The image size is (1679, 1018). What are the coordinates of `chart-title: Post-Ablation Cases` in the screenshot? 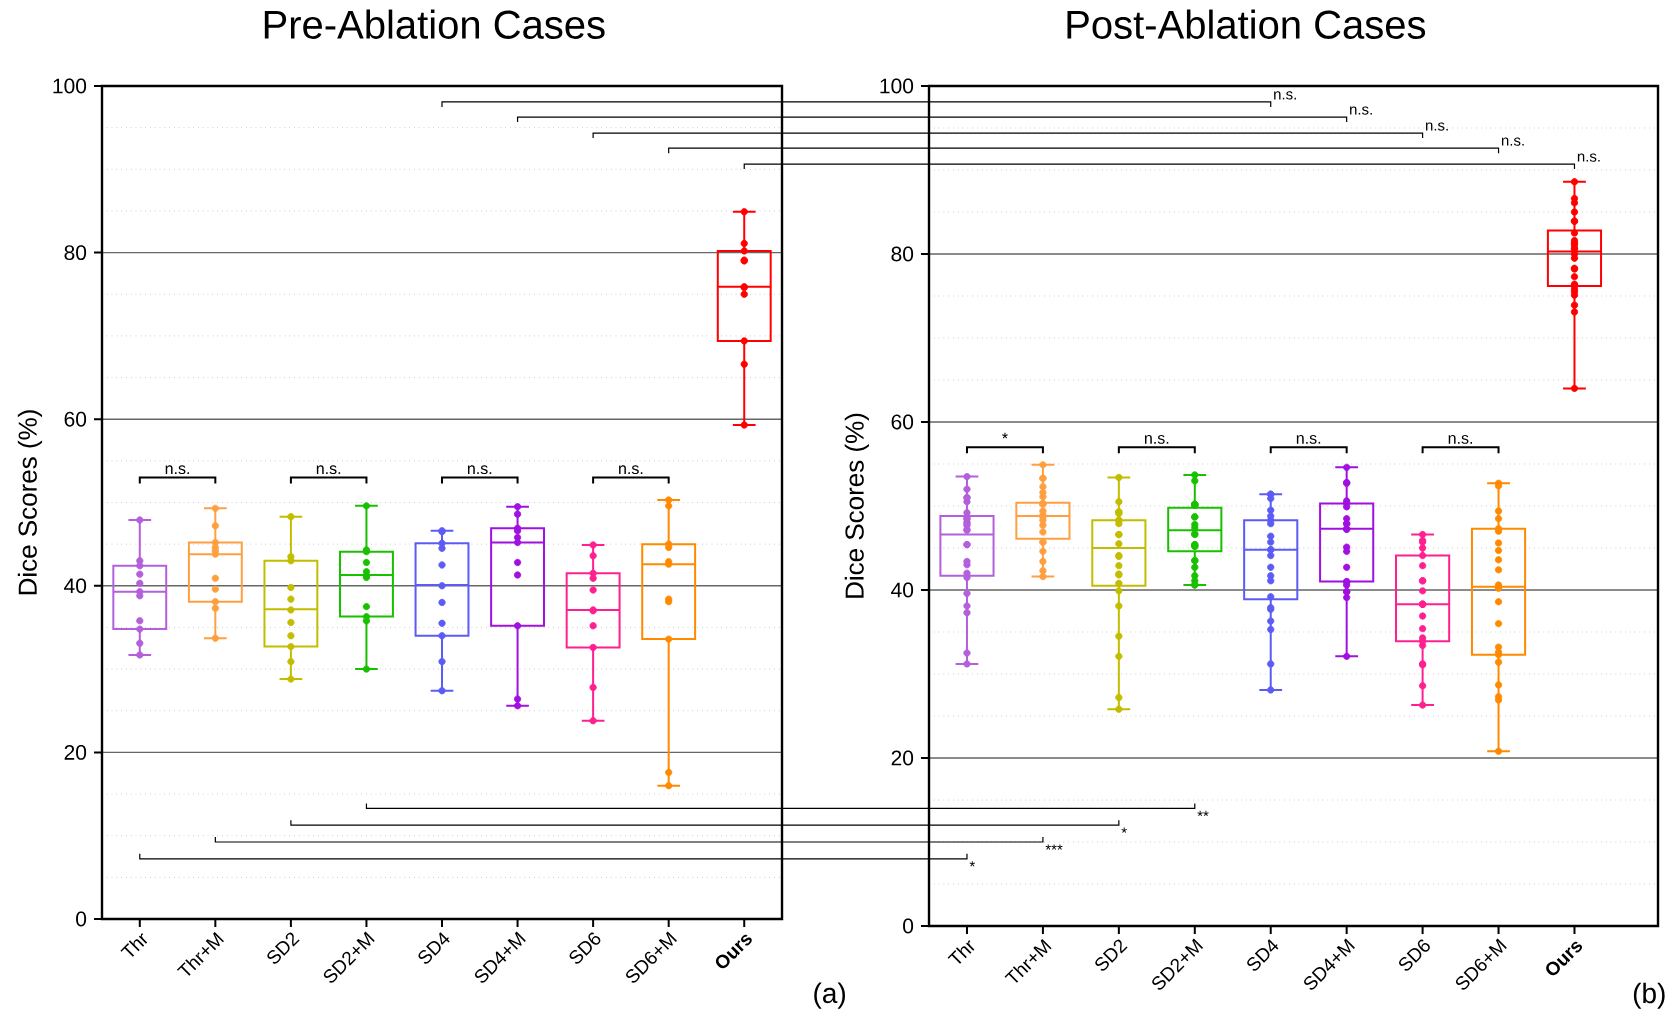 It's located at (1246, 24).